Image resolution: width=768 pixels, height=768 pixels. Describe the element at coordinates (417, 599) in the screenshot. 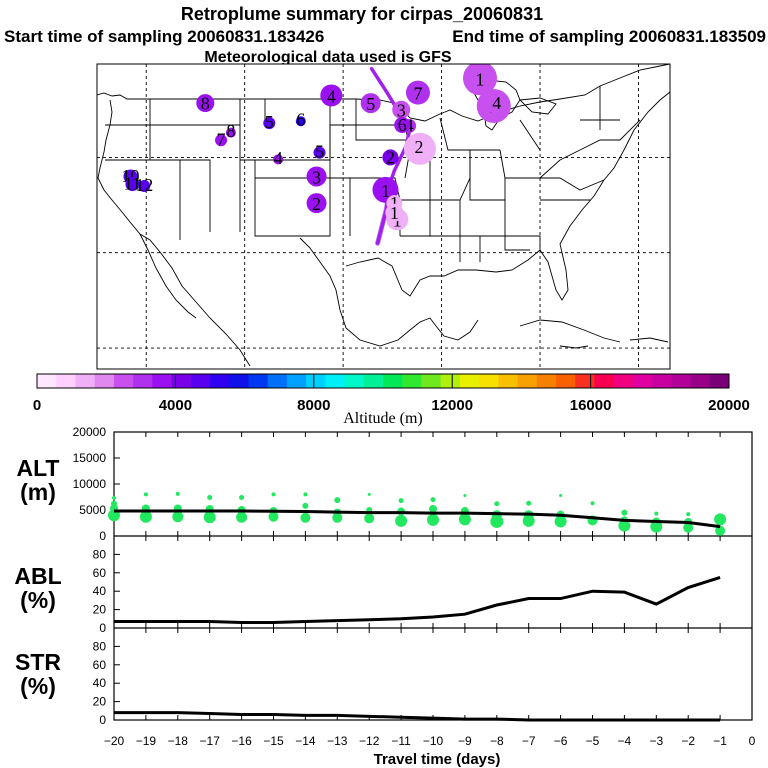

I see `abl-line` at that location.